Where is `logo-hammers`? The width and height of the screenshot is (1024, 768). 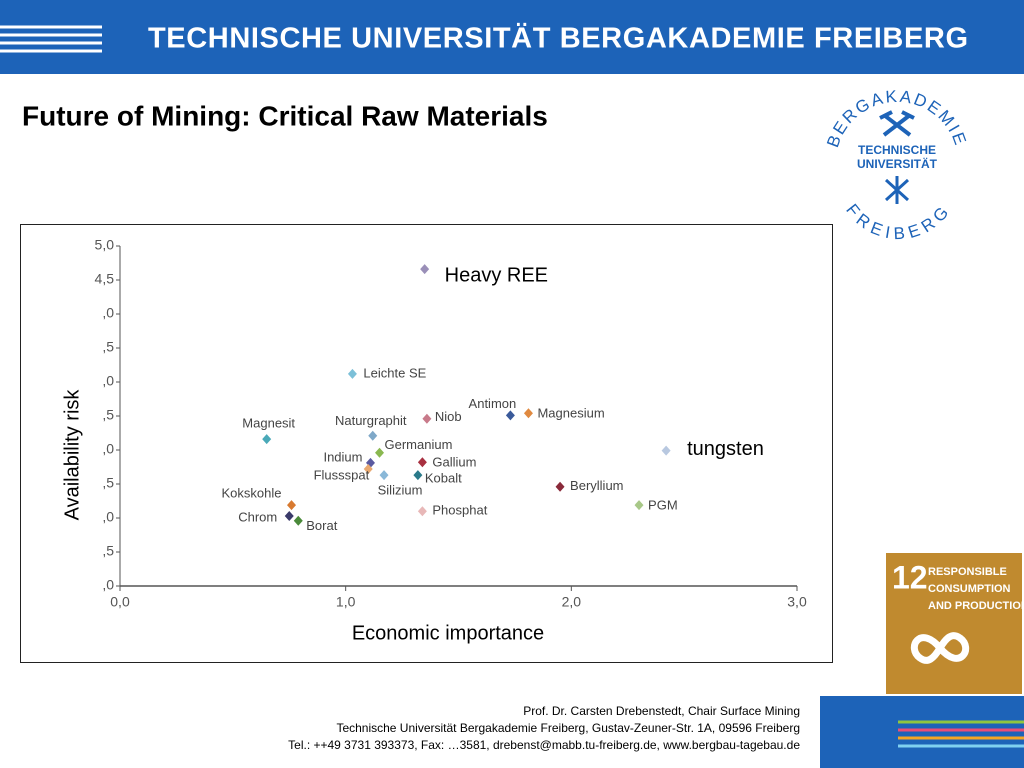 logo-hammers is located at coordinates (897, 123).